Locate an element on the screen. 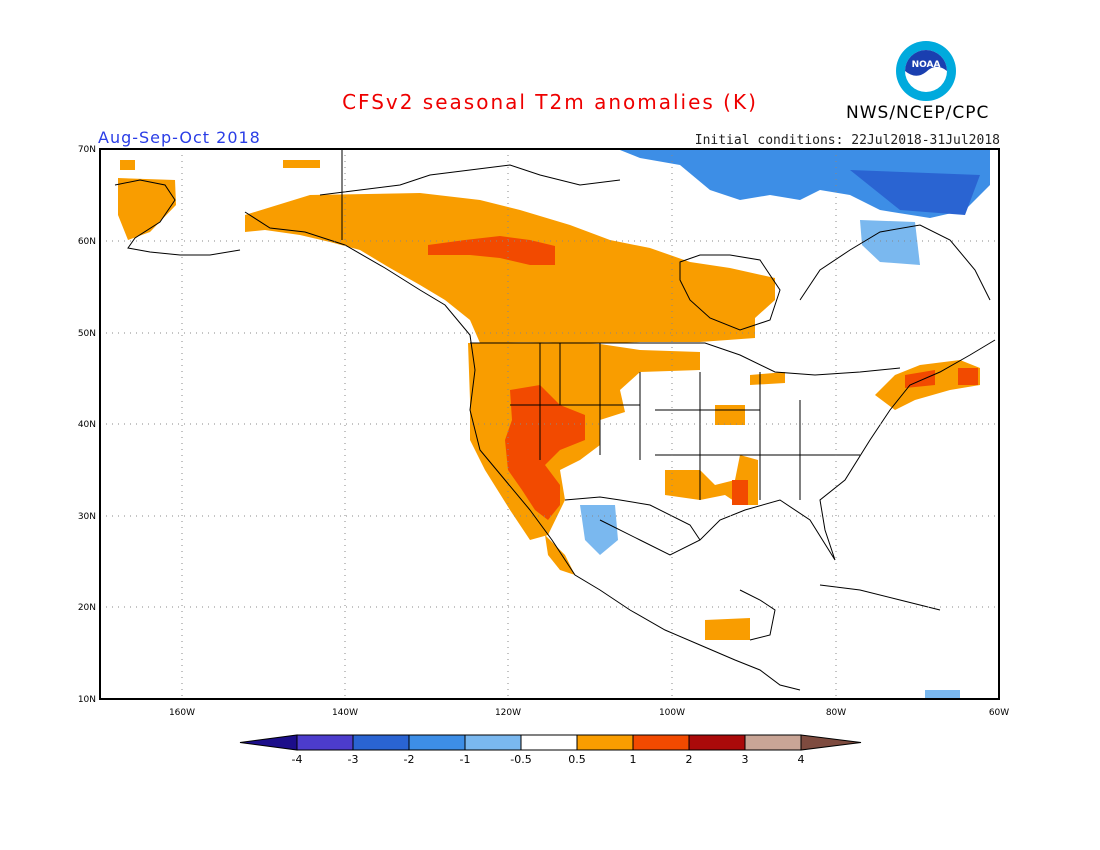  colorbar-label: 0.5 is located at coordinates (577, 759).